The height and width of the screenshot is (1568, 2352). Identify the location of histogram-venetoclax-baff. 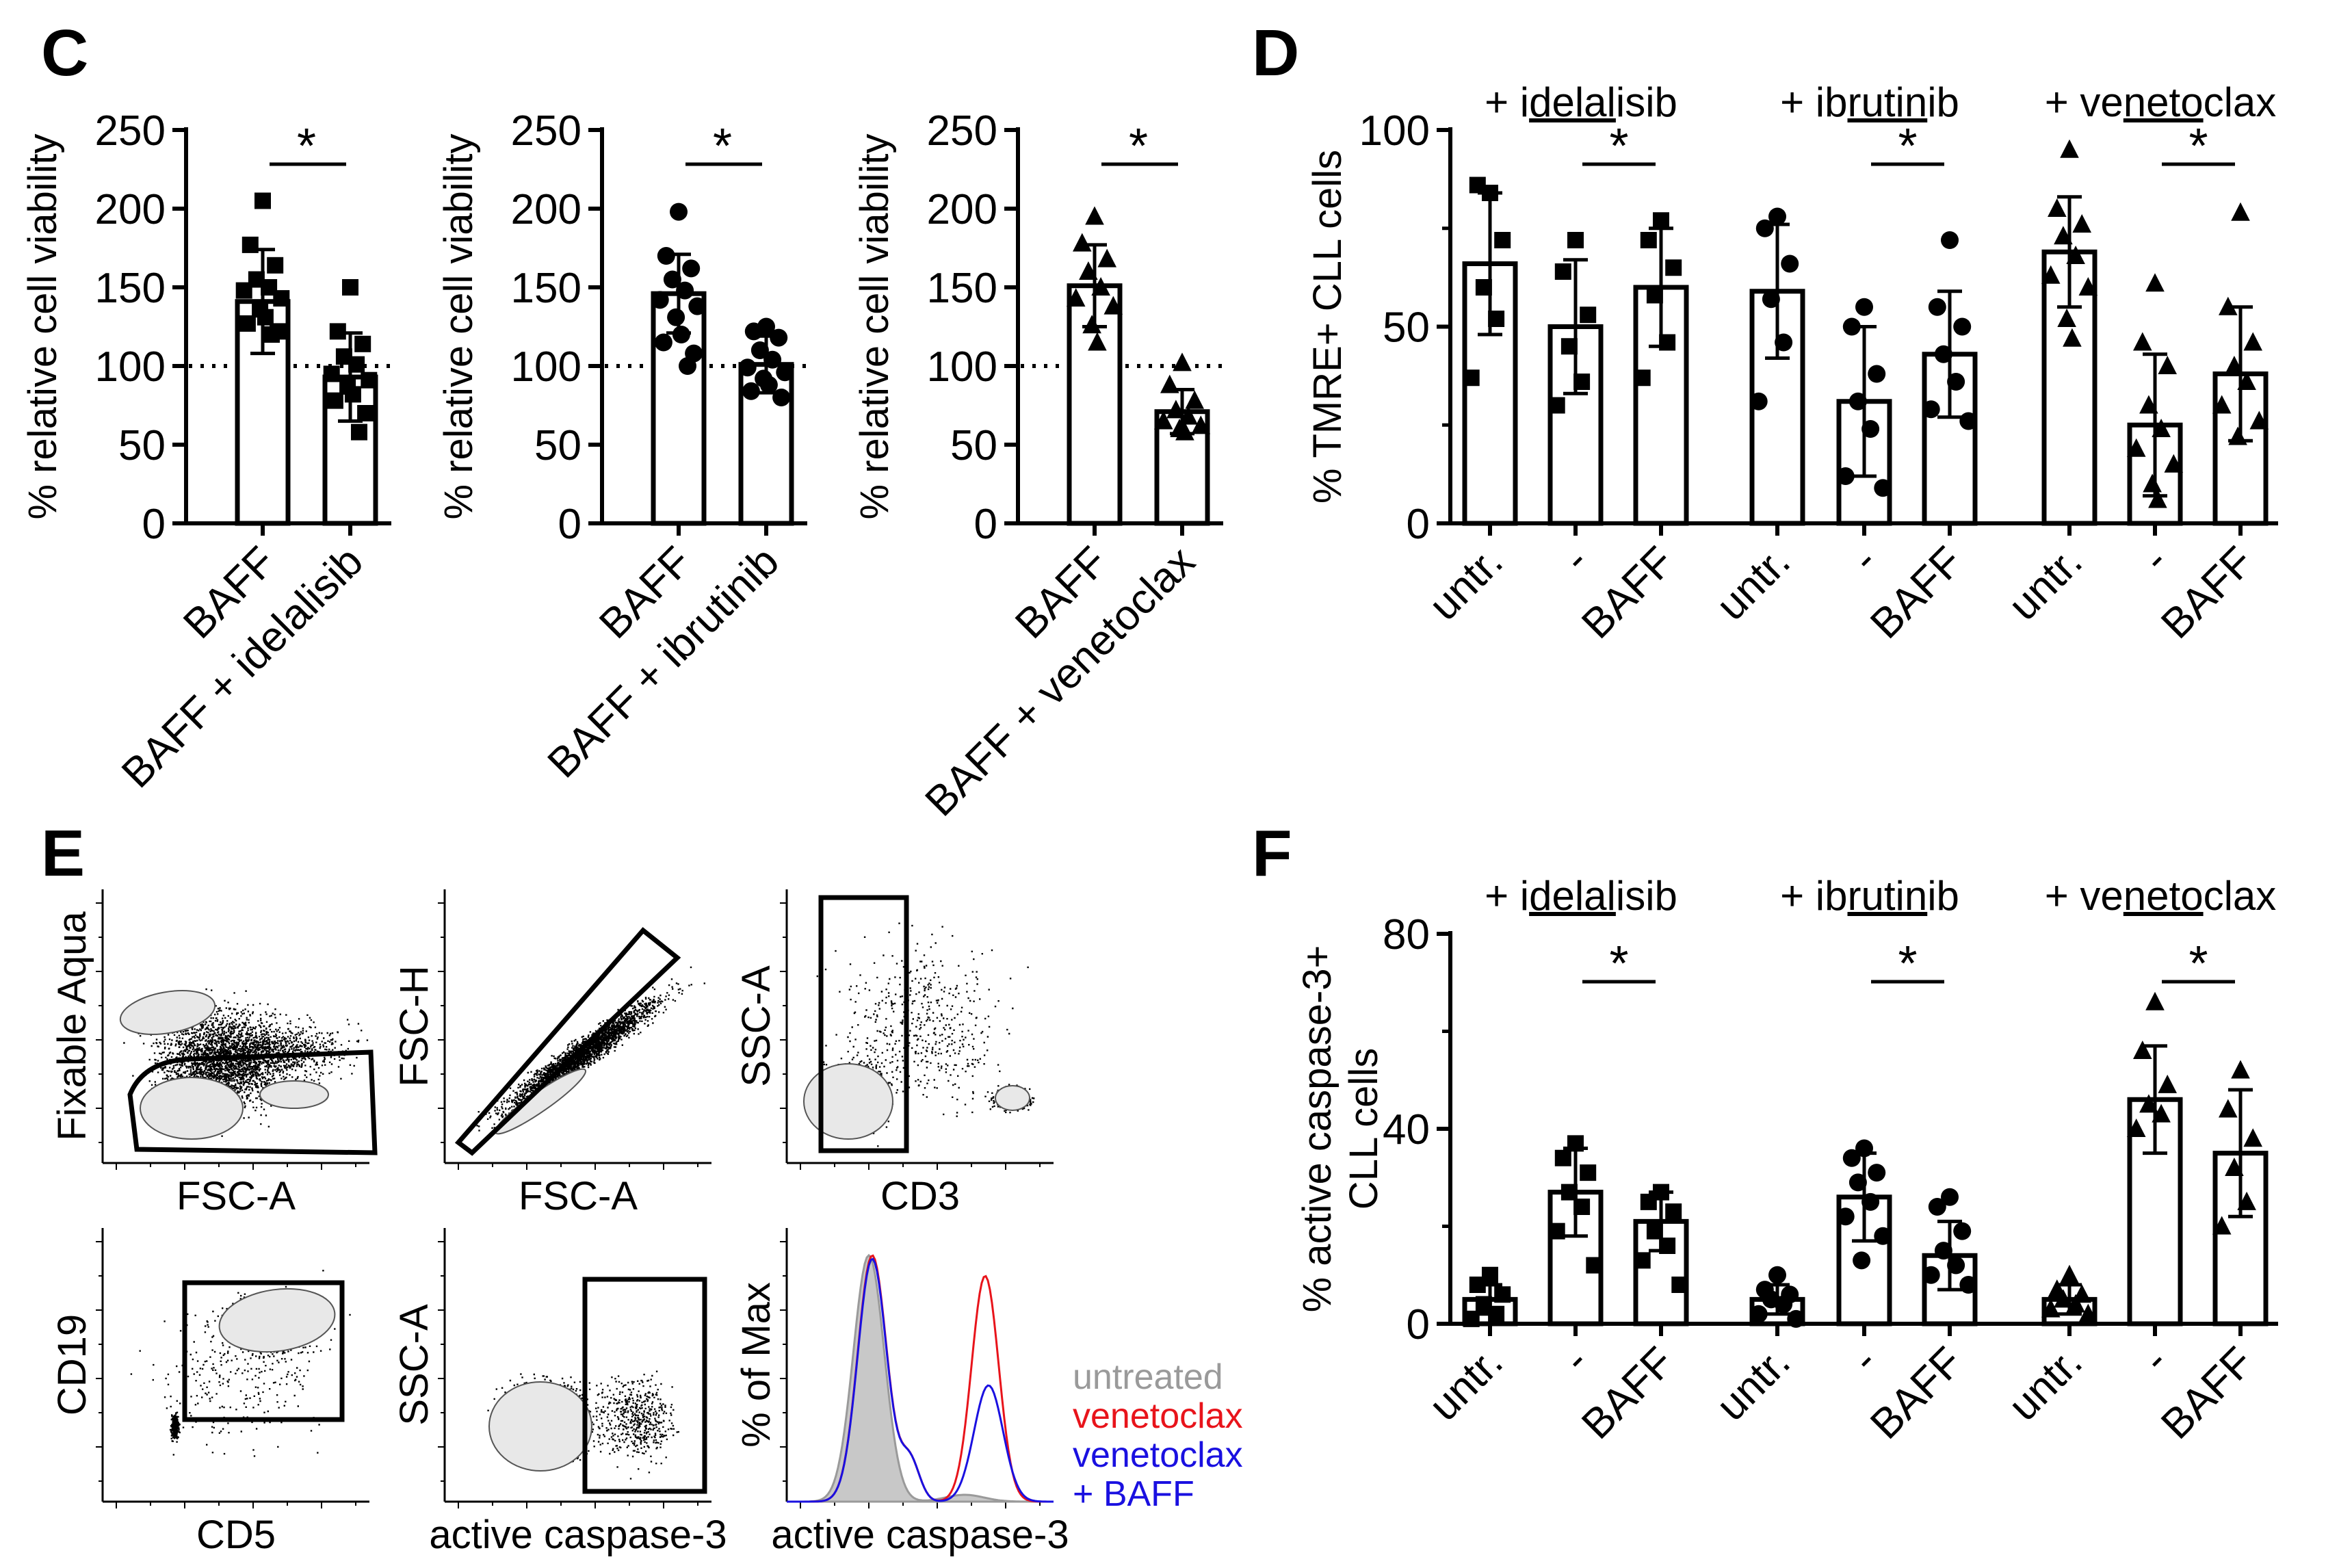
(921, 1380).